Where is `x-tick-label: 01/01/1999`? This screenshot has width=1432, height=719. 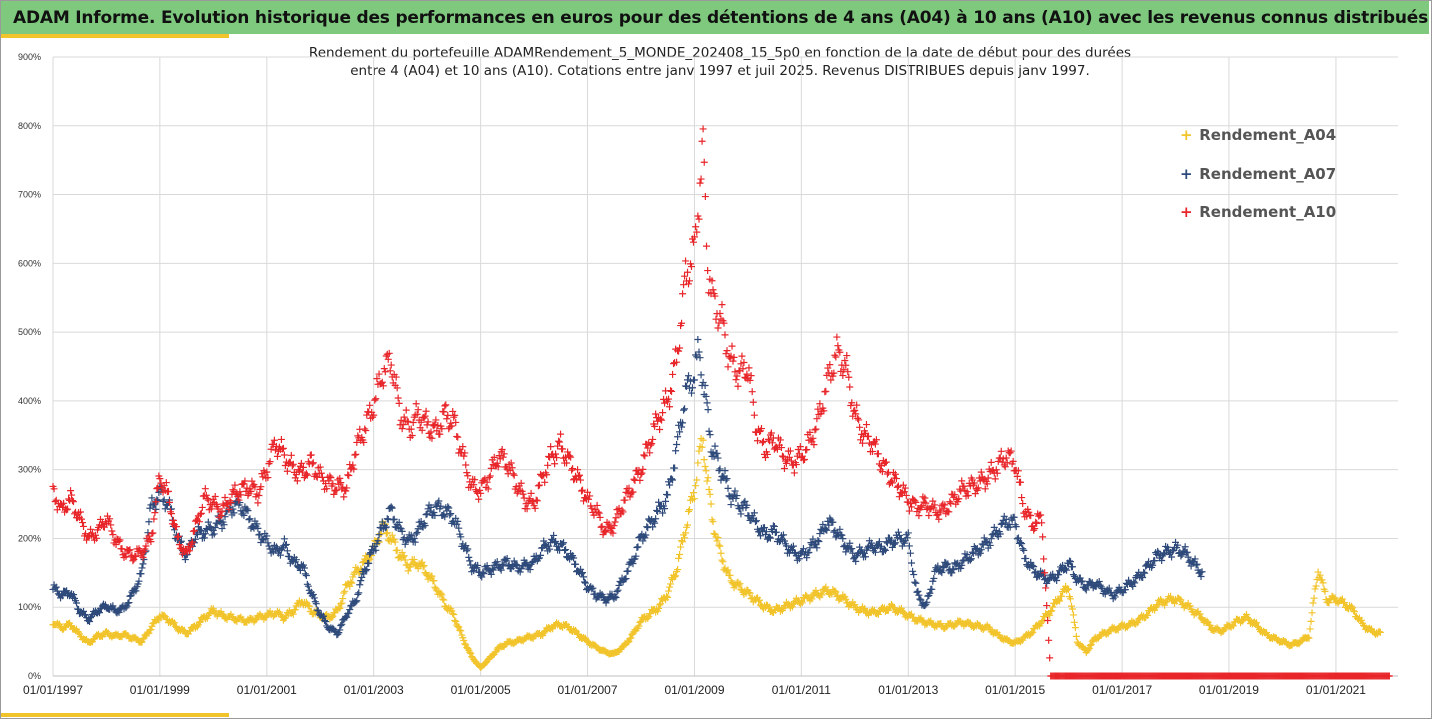 x-tick-label: 01/01/1999 is located at coordinates (160, 690).